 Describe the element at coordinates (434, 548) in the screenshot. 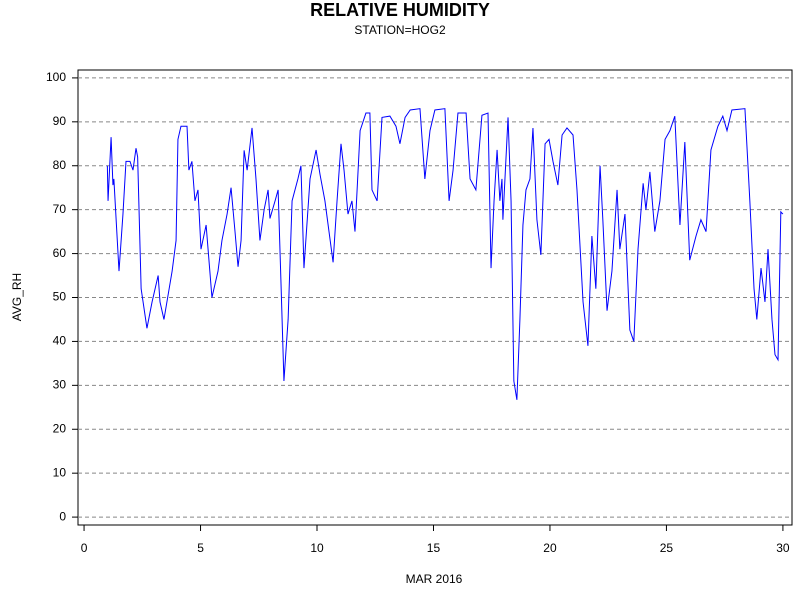

I see `x-tick-label: 15` at that location.